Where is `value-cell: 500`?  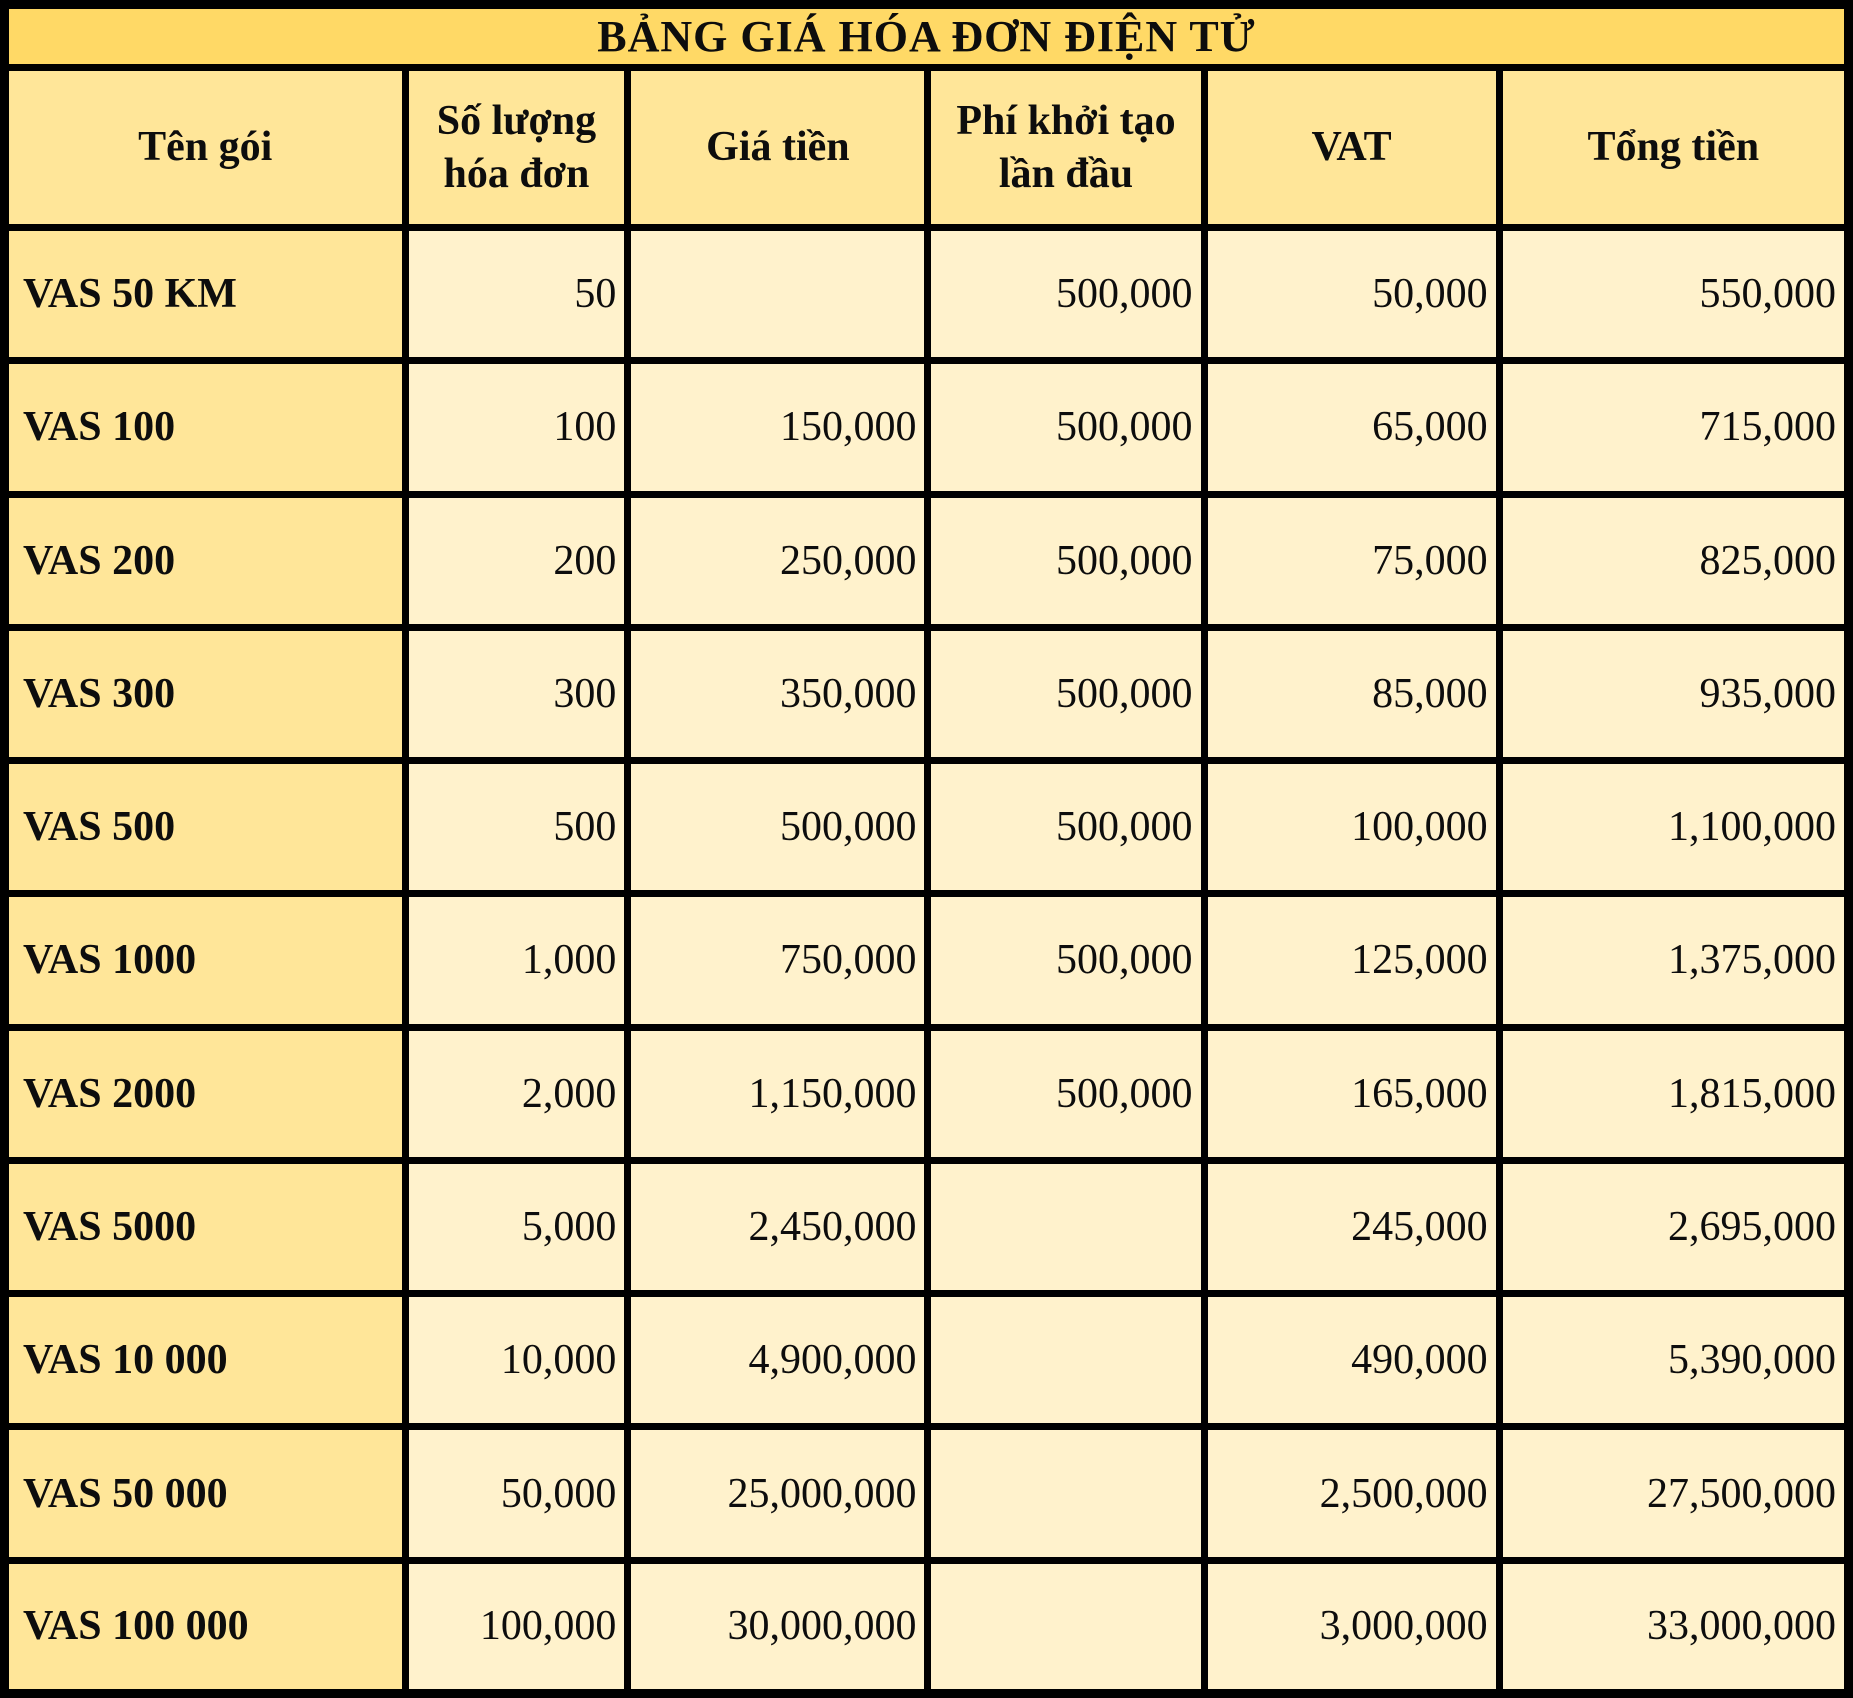 value-cell: 500 is located at coordinates (516, 827).